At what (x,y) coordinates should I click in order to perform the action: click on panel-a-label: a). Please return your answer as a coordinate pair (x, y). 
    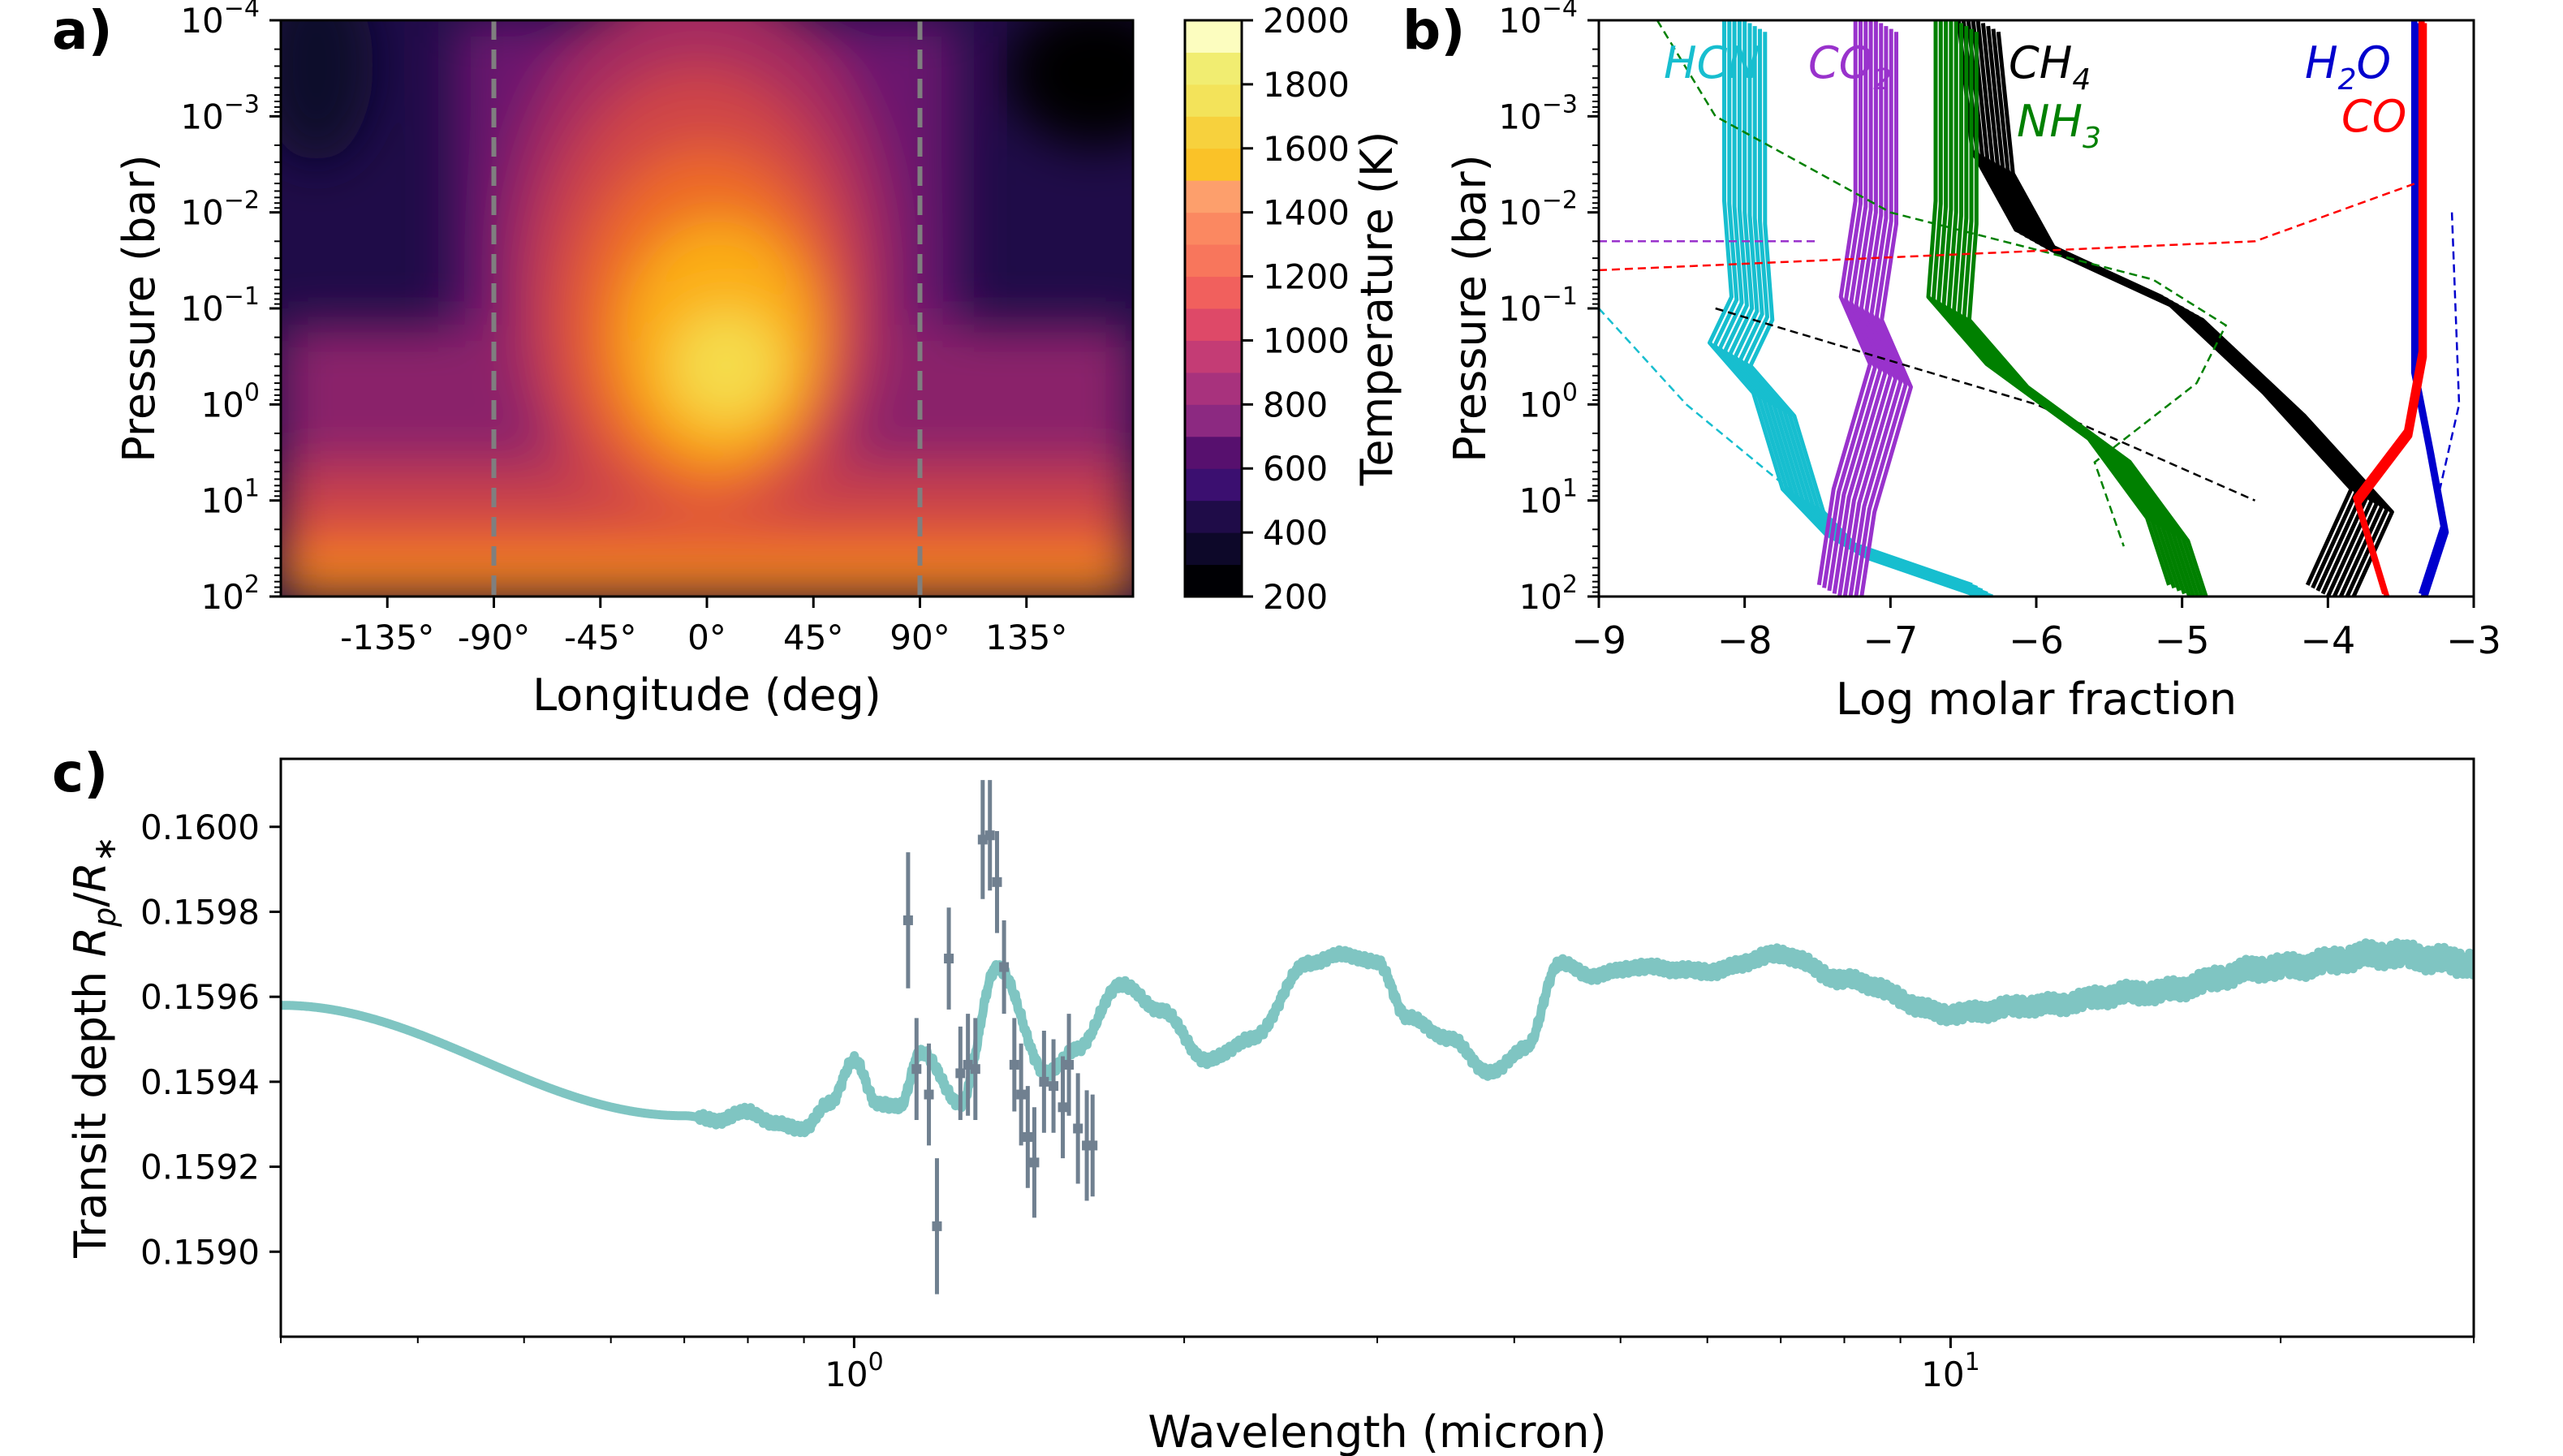
    Looking at the image, I should click on (82, 31).